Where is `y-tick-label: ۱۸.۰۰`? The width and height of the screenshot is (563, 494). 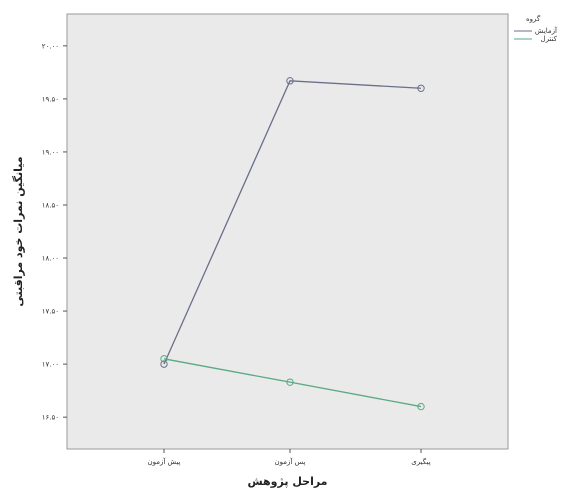
y-tick-label: ۱۸.۰۰ is located at coordinates (50, 259).